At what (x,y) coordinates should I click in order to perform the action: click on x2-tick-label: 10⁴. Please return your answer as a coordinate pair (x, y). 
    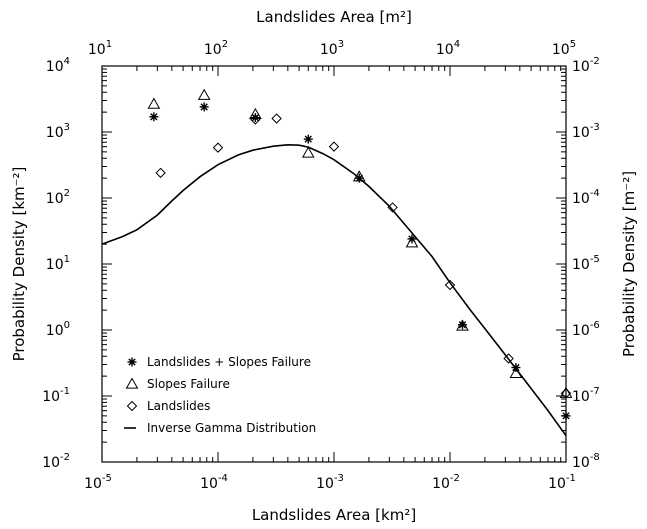
    Looking at the image, I should click on (448, 48).